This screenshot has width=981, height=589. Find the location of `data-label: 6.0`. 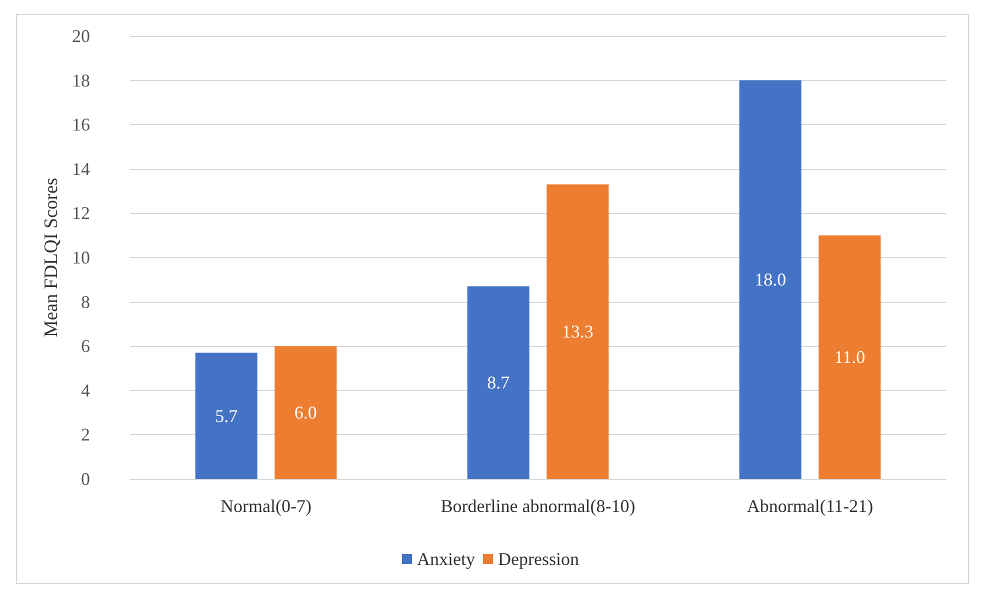

data-label: 6.0 is located at coordinates (305, 412).